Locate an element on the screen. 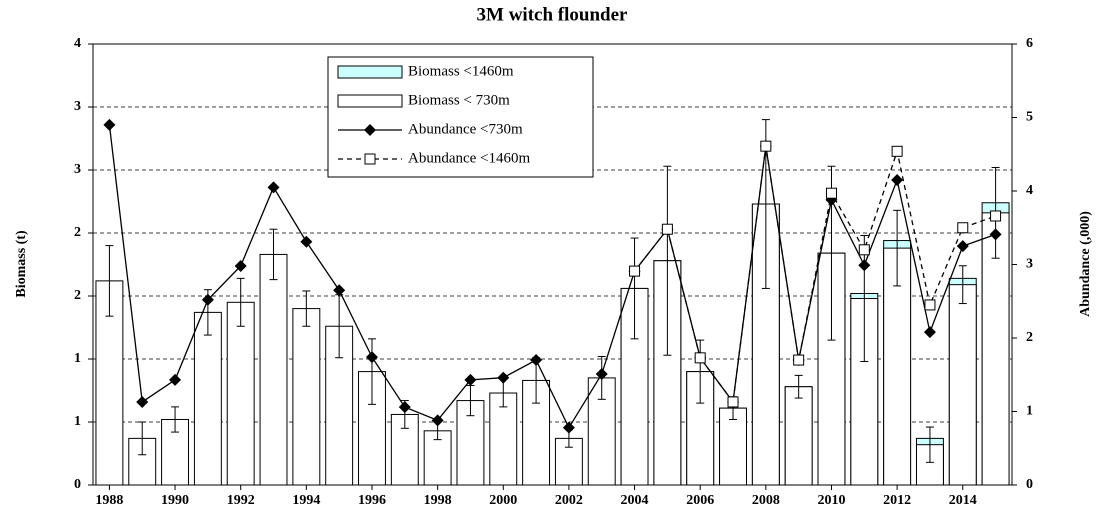 Image resolution: width=1102 pixels, height=521 pixels. chart-title: 3M witch flounder is located at coordinates (553, 14).